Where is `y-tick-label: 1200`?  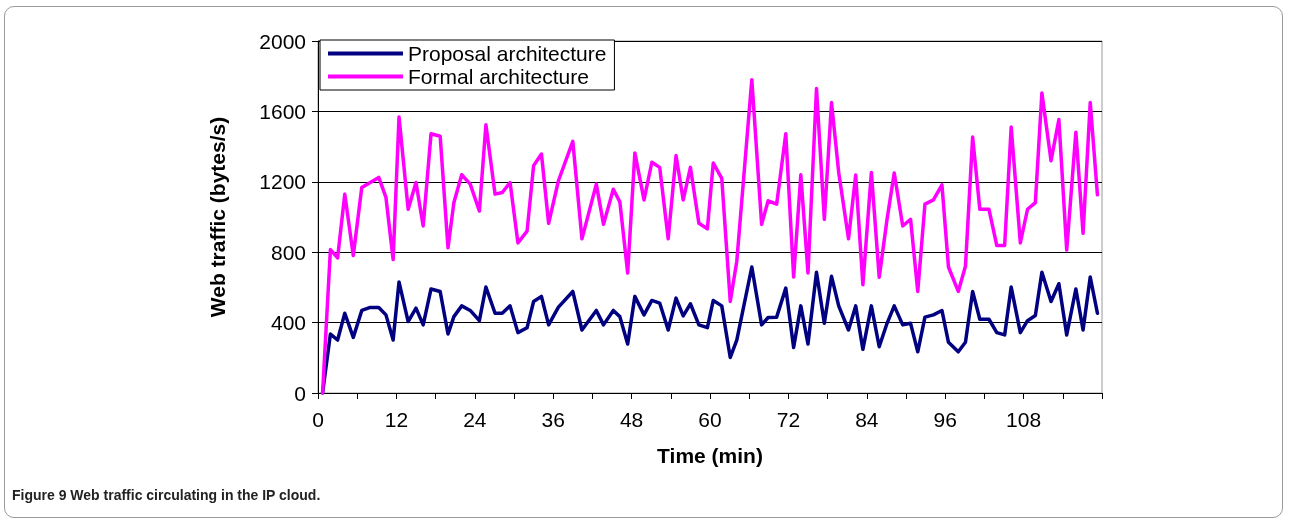 y-tick-label: 1200 is located at coordinates (282, 182).